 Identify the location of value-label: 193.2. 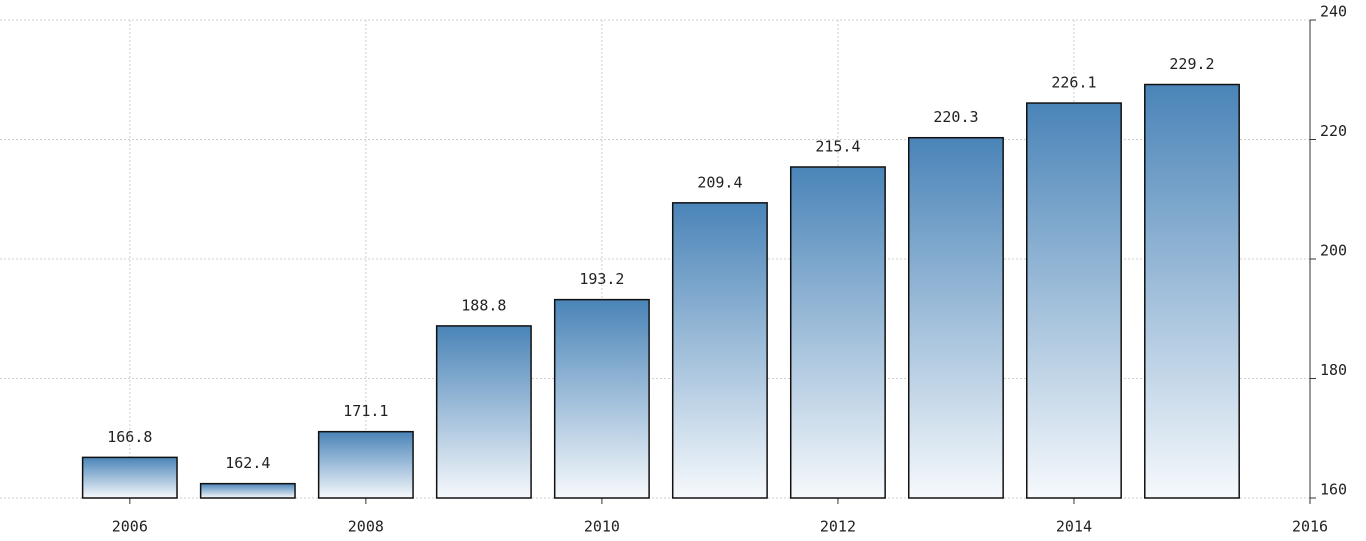
(601, 279).